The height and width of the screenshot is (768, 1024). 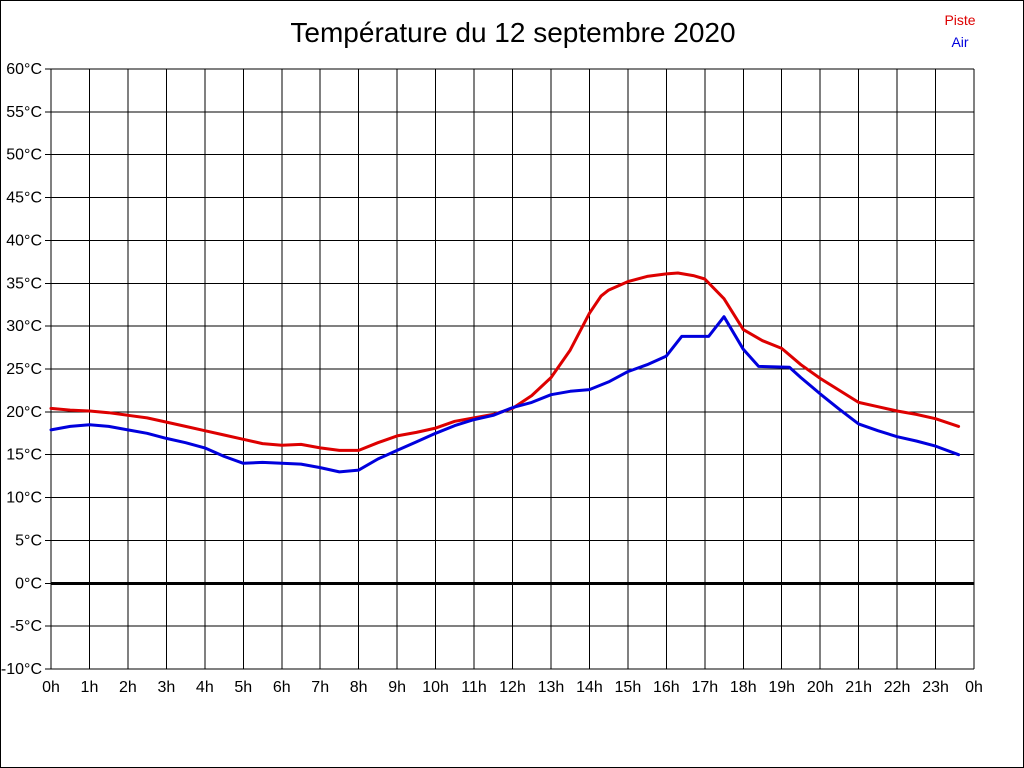 I want to click on chart-legend: Piste Air, so click(x=960, y=31).